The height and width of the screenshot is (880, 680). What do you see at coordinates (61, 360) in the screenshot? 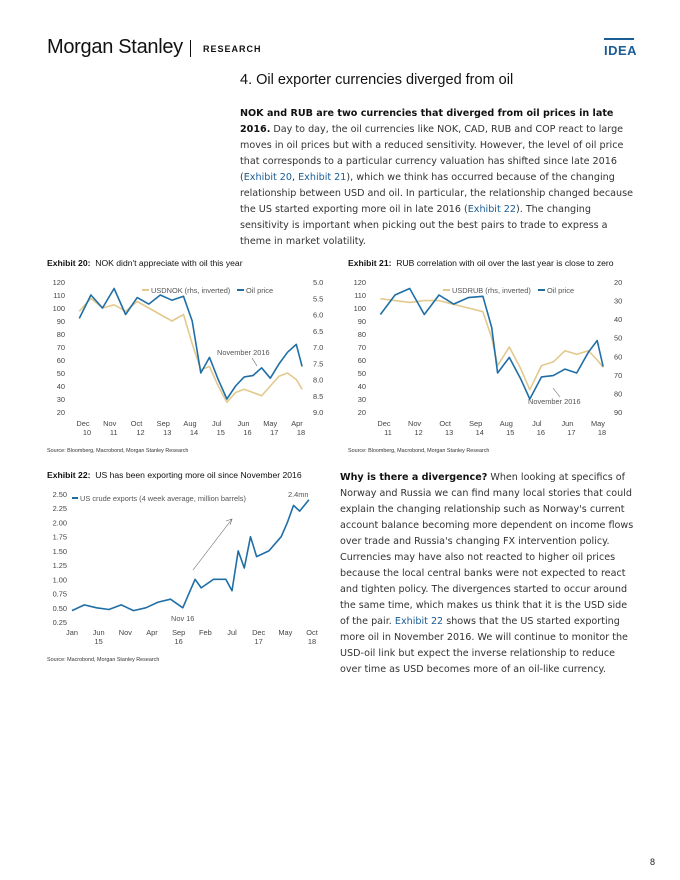
I see `left-tick-label: 60` at bounding box center [61, 360].